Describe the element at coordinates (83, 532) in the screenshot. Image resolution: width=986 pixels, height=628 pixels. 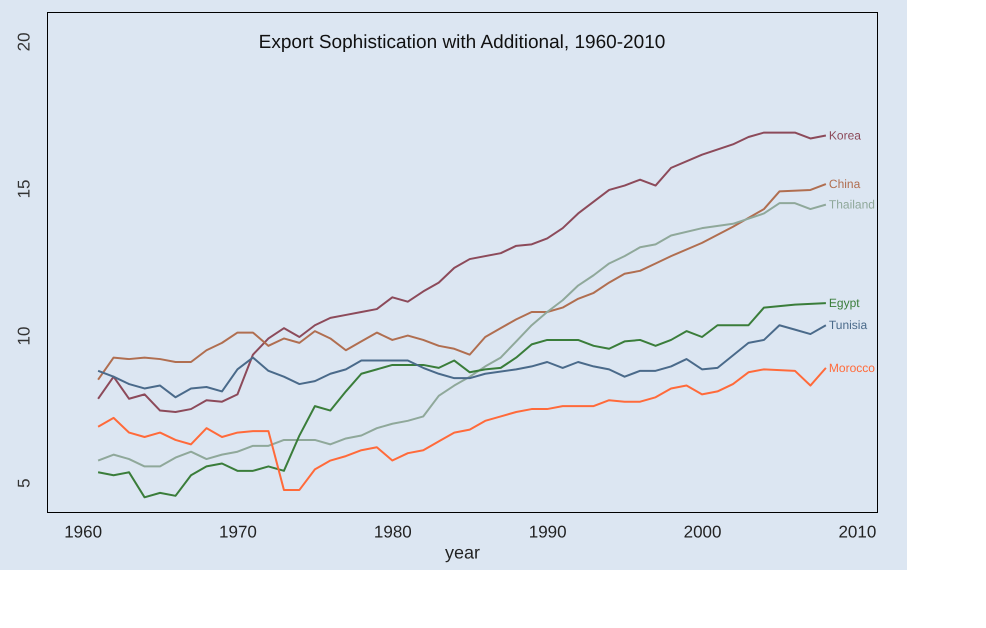
I see `x-tick-label: 1960` at that location.